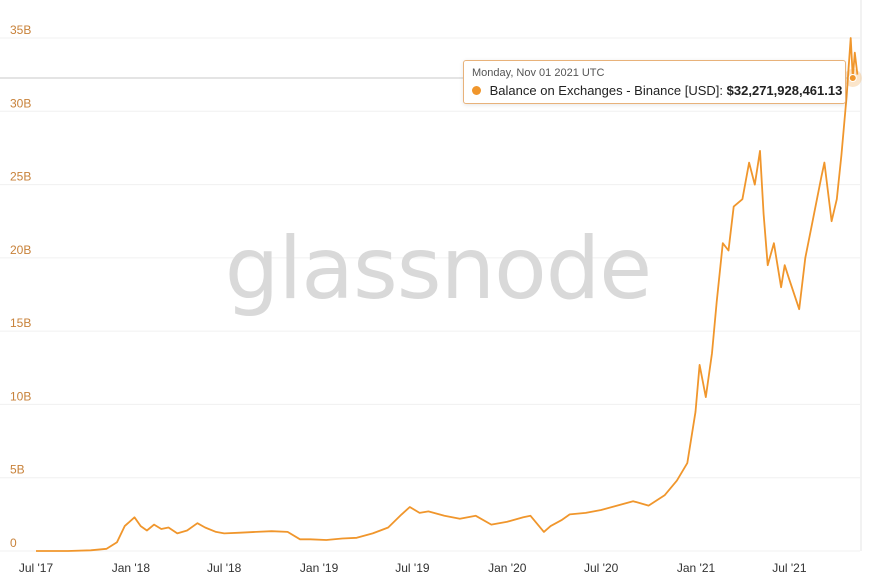 The image size is (879, 586). What do you see at coordinates (224, 568) in the screenshot?
I see `x-tick-label: Jul '18` at bounding box center [224, 568].